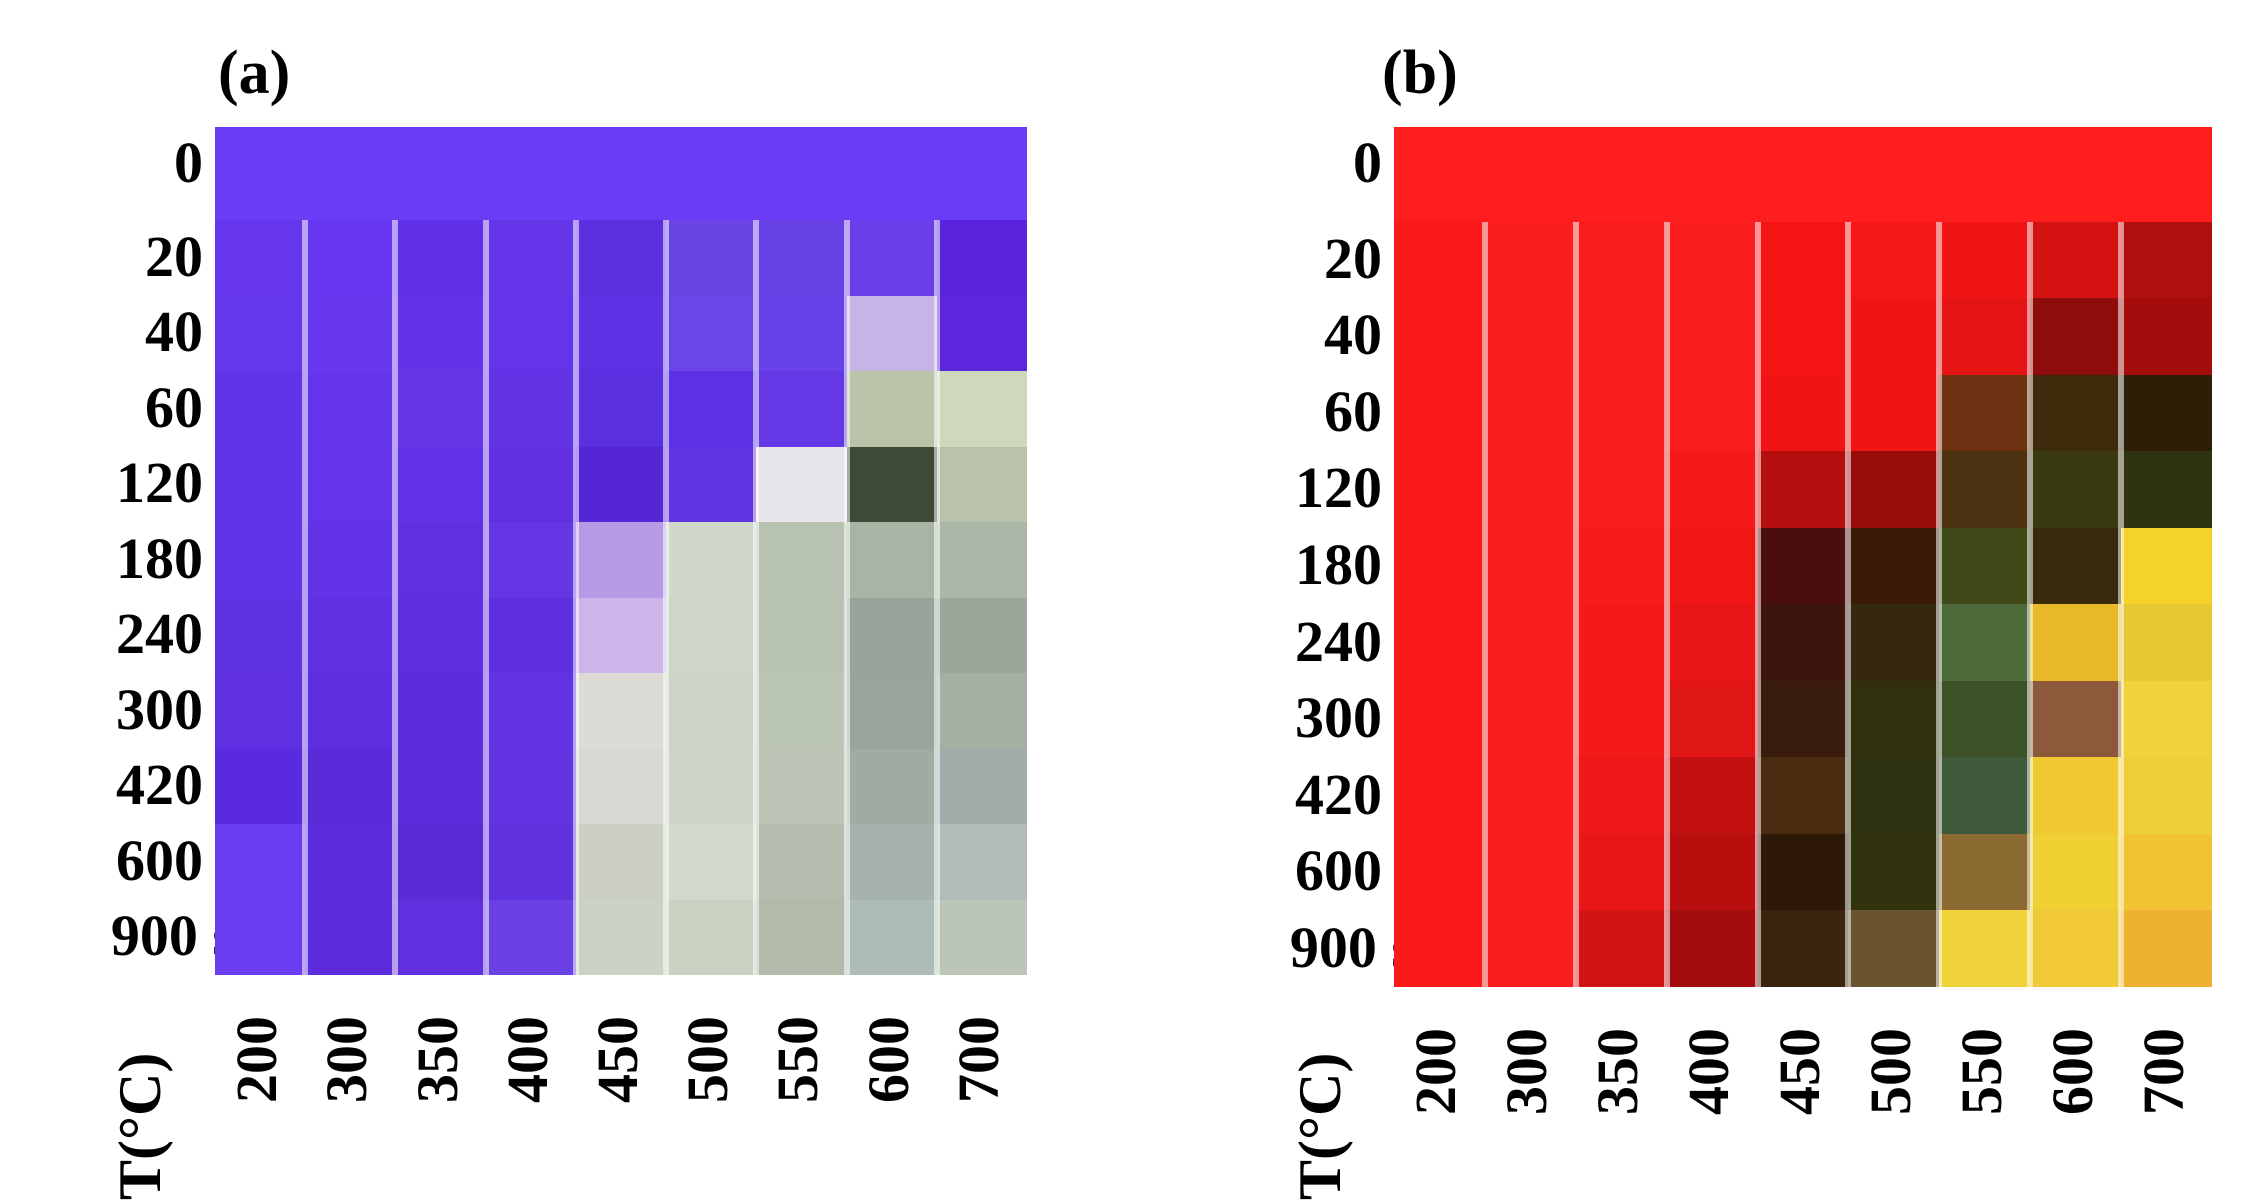 The width and height of the screenshot is (2255, 1204). Describe the element at coordinates (159, 634) in the screenshot. I see `y-tick-label: 240` at that location.